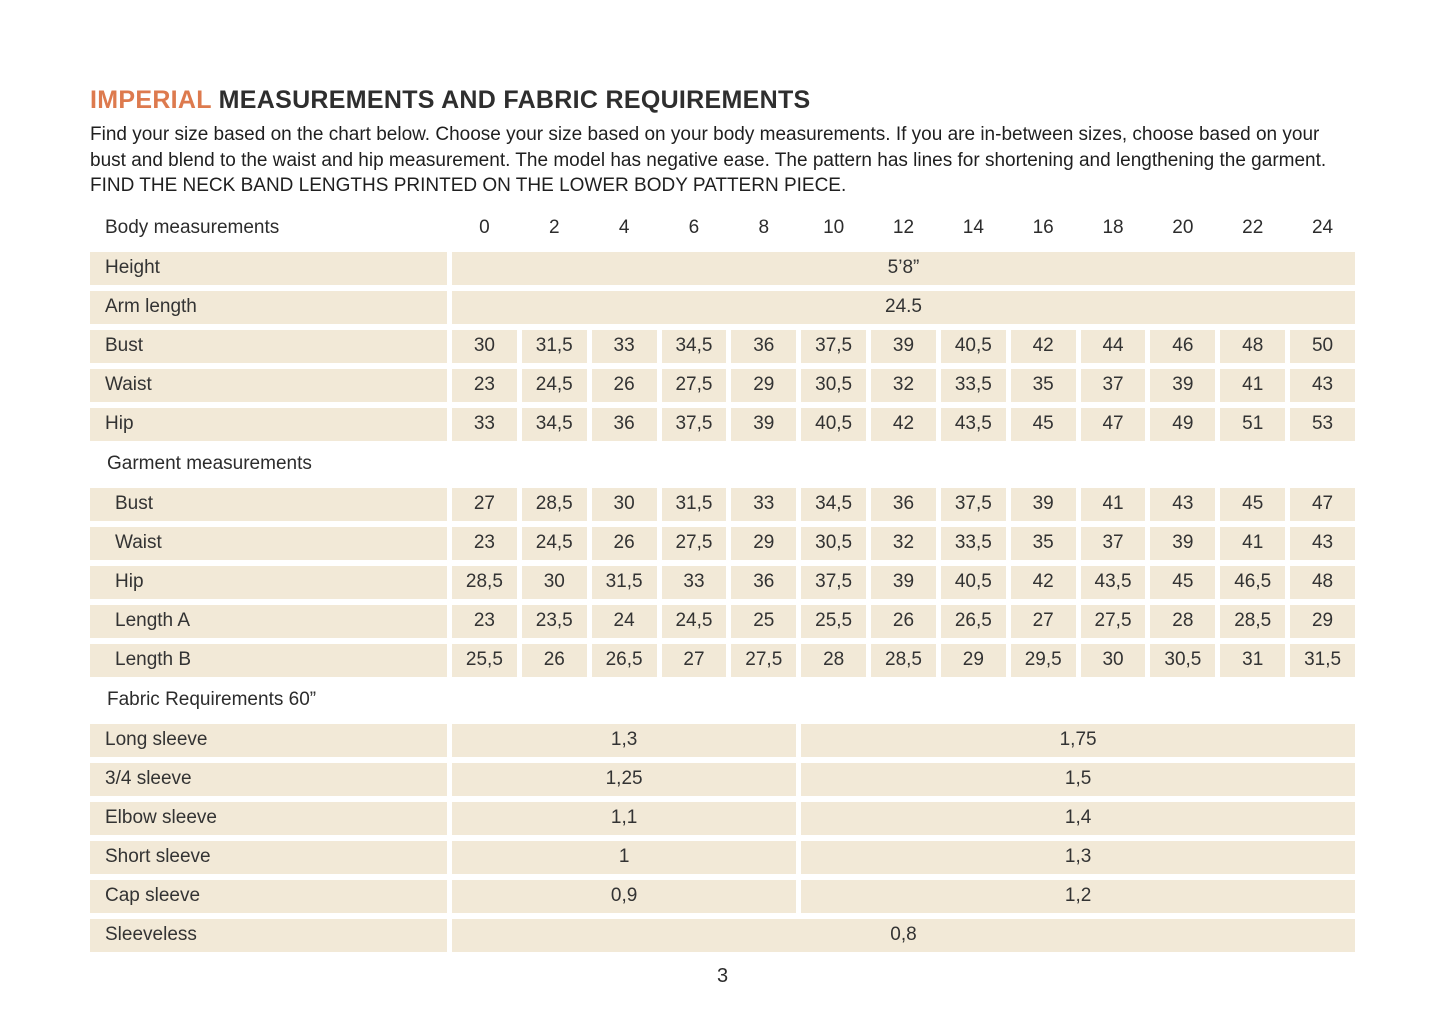 The image size is (1445, 1030). I want to click on size-header-cell: 2, so click(554, 227).